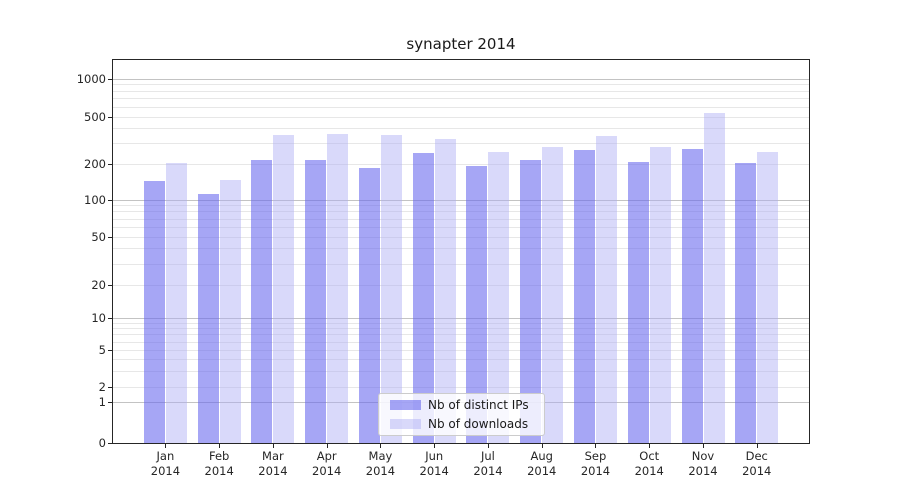 The height and width of the screenshot is (500, 900). I want to click on gridline-major, so click(461, 200).